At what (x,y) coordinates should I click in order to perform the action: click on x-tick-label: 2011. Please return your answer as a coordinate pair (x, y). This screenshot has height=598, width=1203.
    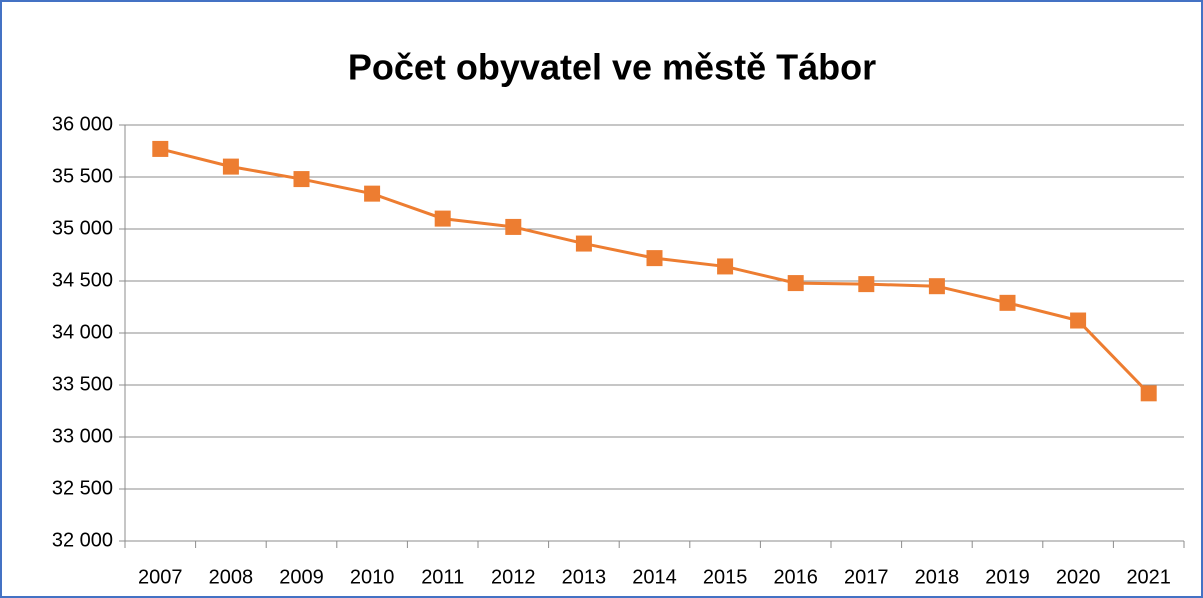
    Looking at the image, I should click on (442, 577).